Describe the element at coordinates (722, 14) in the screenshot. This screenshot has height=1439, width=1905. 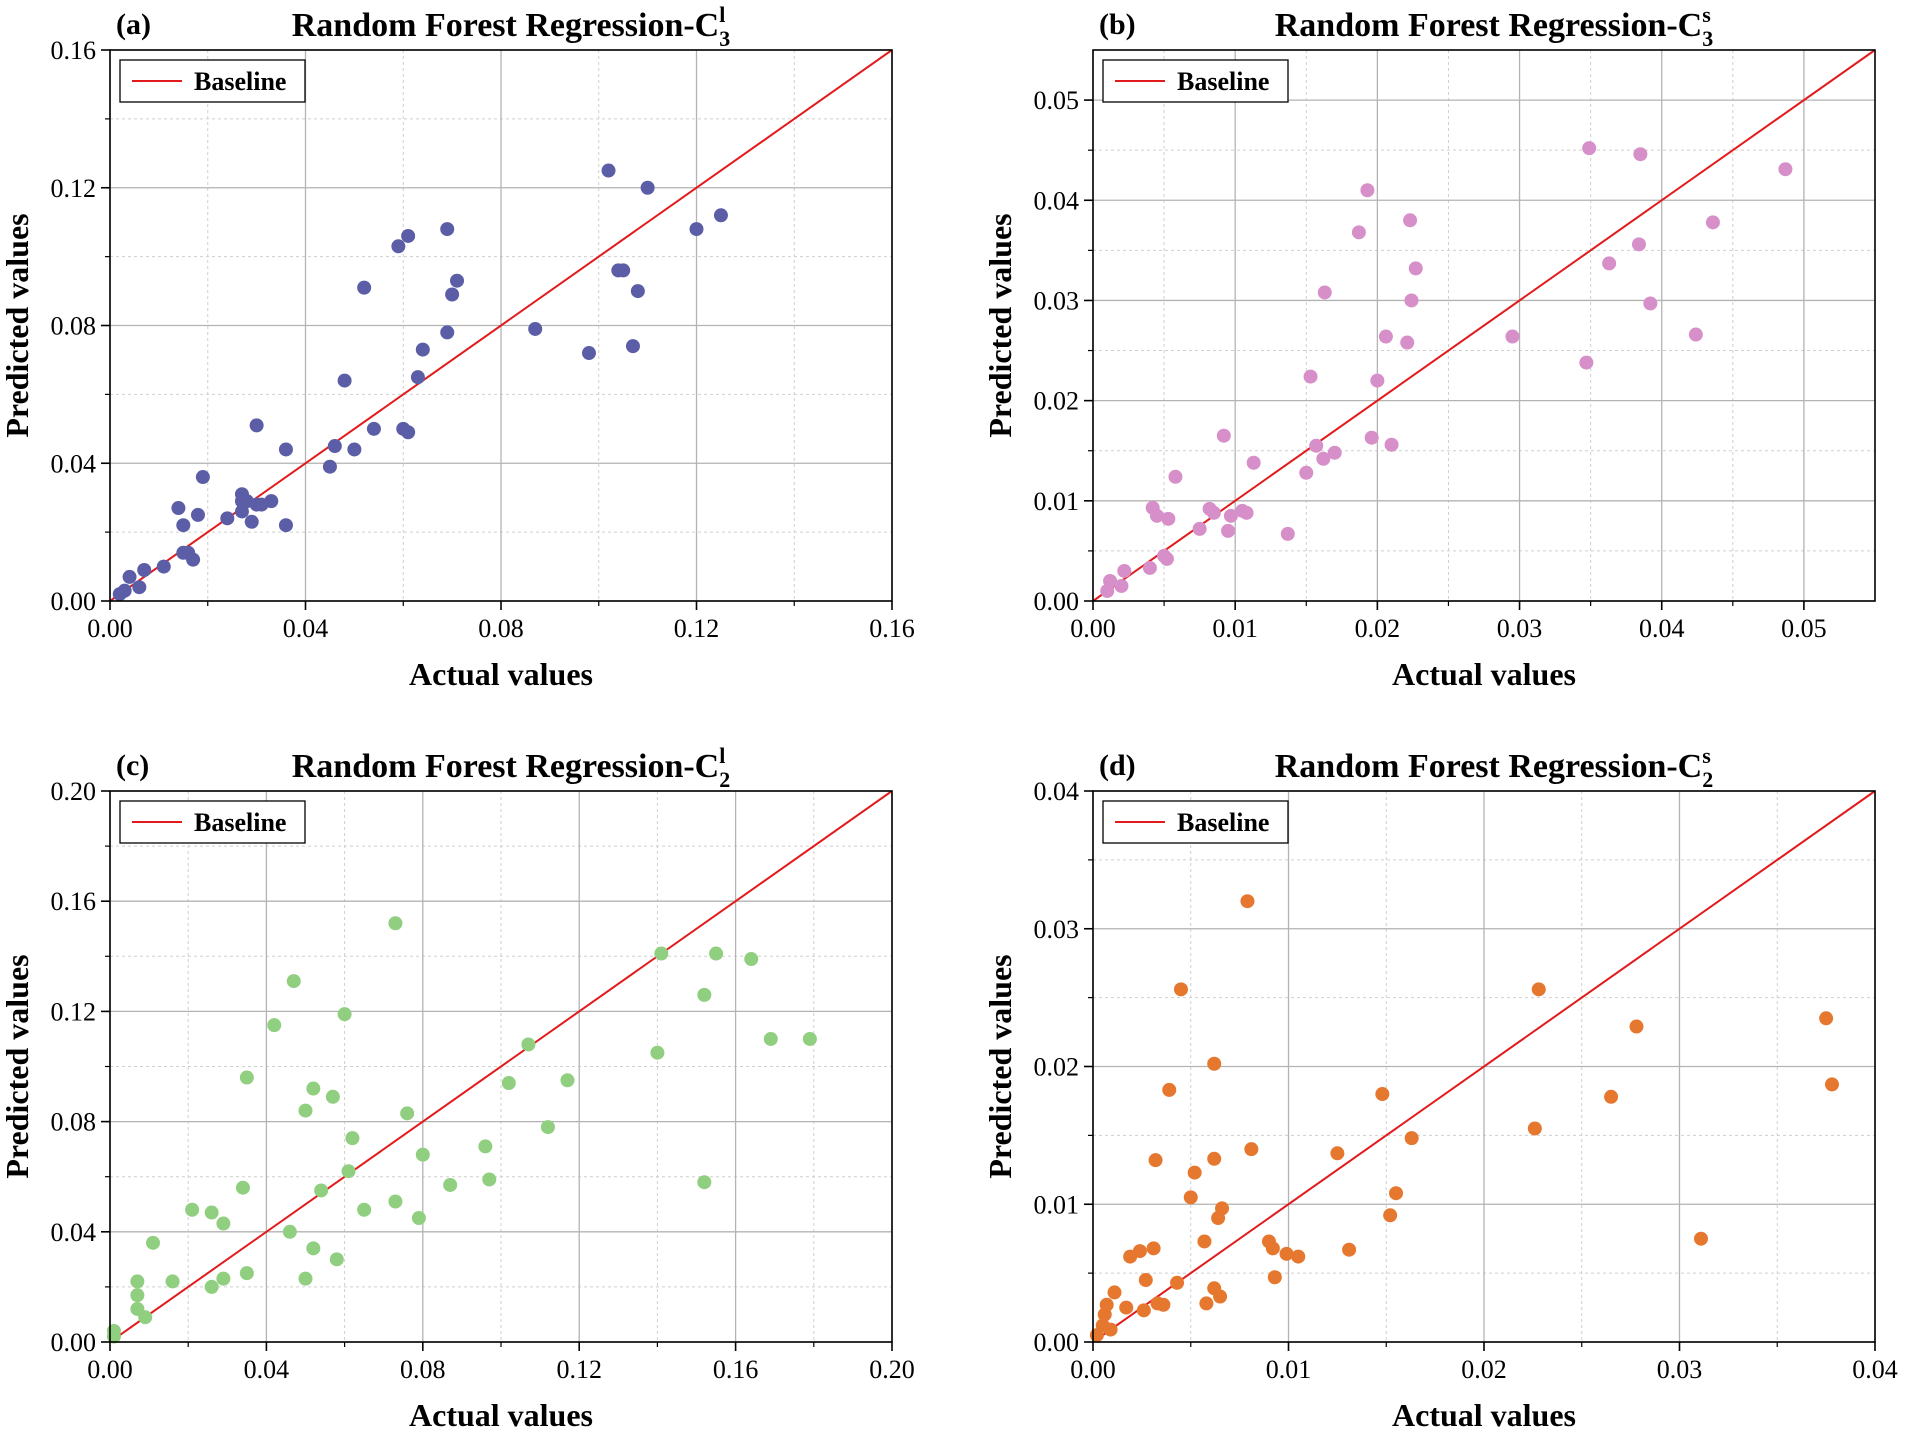
I see `title-superscript: l` at that location.